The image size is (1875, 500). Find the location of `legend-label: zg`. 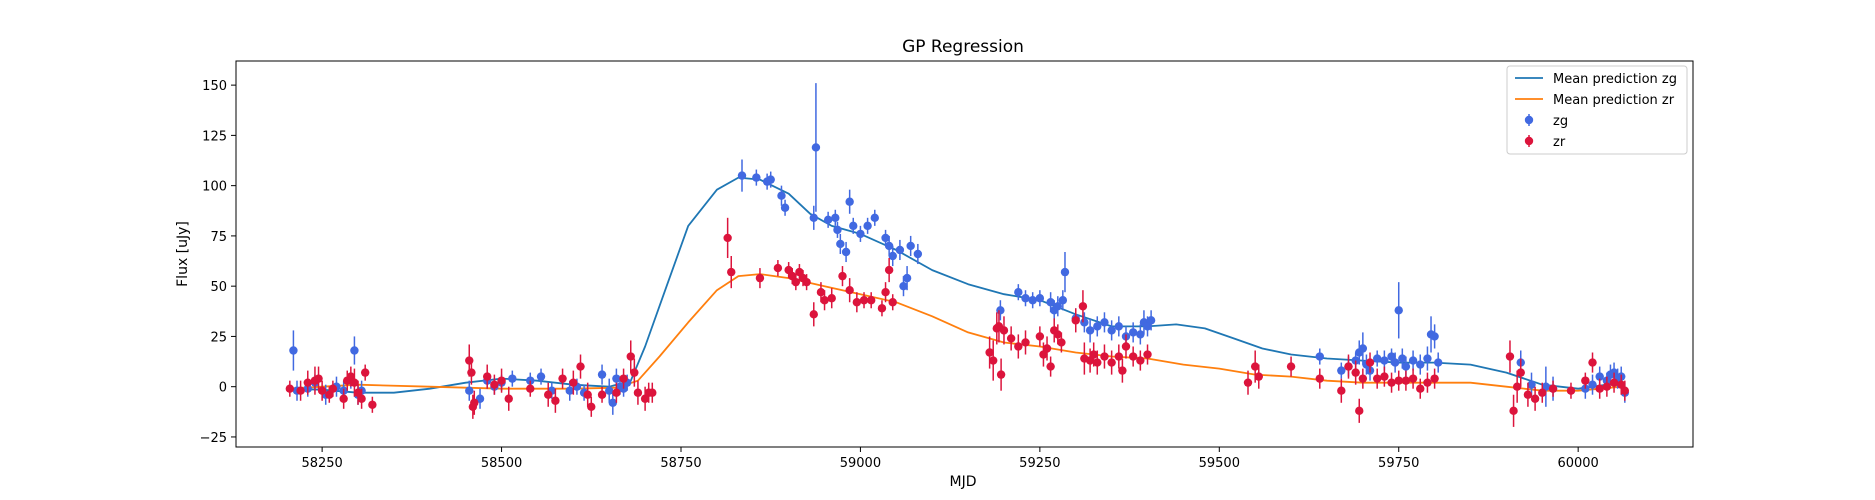

legend-label: zg is located at coordinates (1560, 121).